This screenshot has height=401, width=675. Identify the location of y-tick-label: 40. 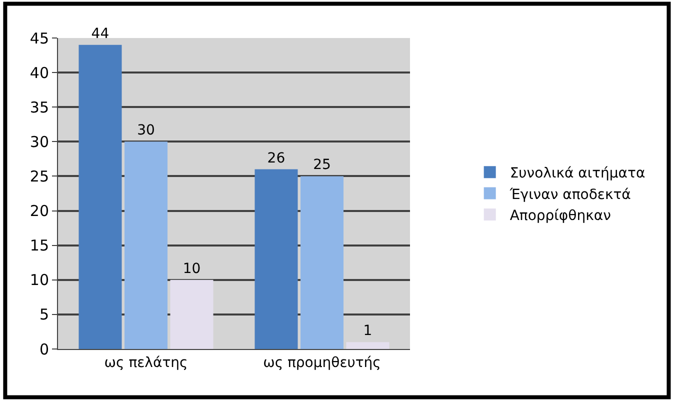
(39, 73).